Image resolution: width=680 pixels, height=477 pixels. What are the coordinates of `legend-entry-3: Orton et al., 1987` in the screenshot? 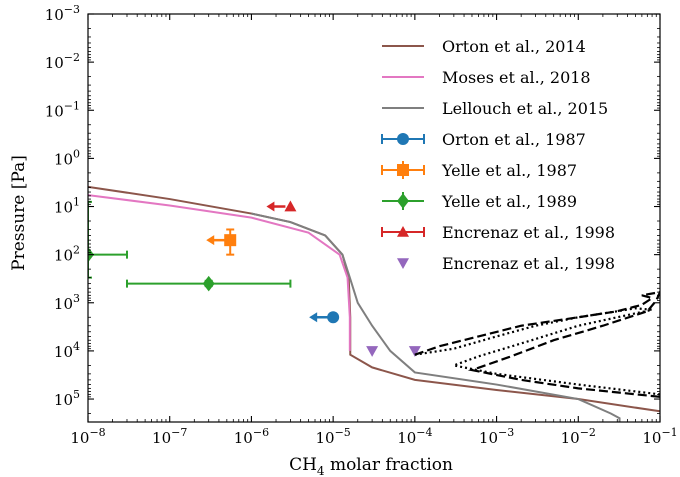 It's located at (483, 139).